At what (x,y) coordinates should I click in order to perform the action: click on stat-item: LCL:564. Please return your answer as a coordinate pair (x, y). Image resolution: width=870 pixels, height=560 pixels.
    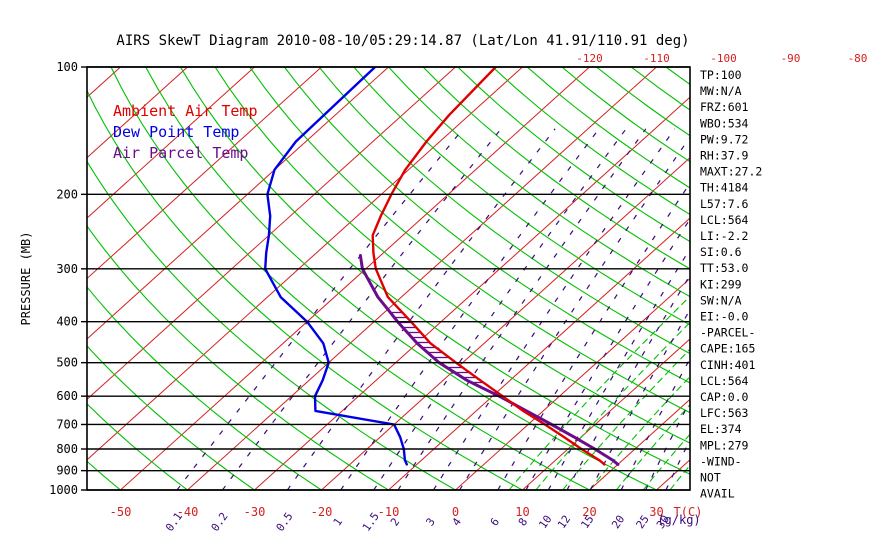
    Looking at the image, I should click on (724, 381).